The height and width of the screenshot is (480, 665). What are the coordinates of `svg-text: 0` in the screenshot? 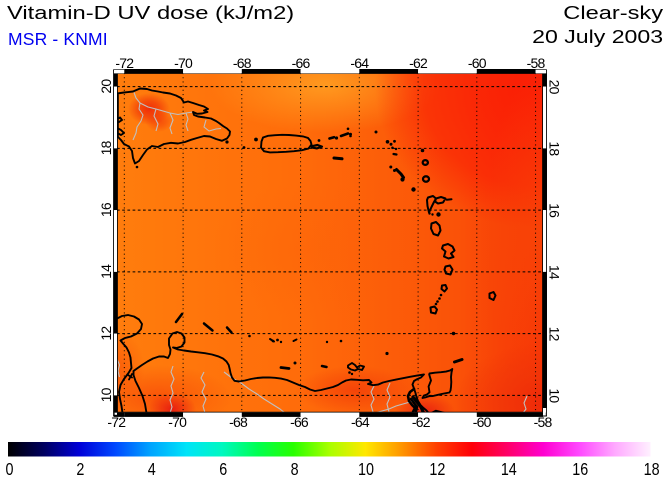 It's located at (10, 470).